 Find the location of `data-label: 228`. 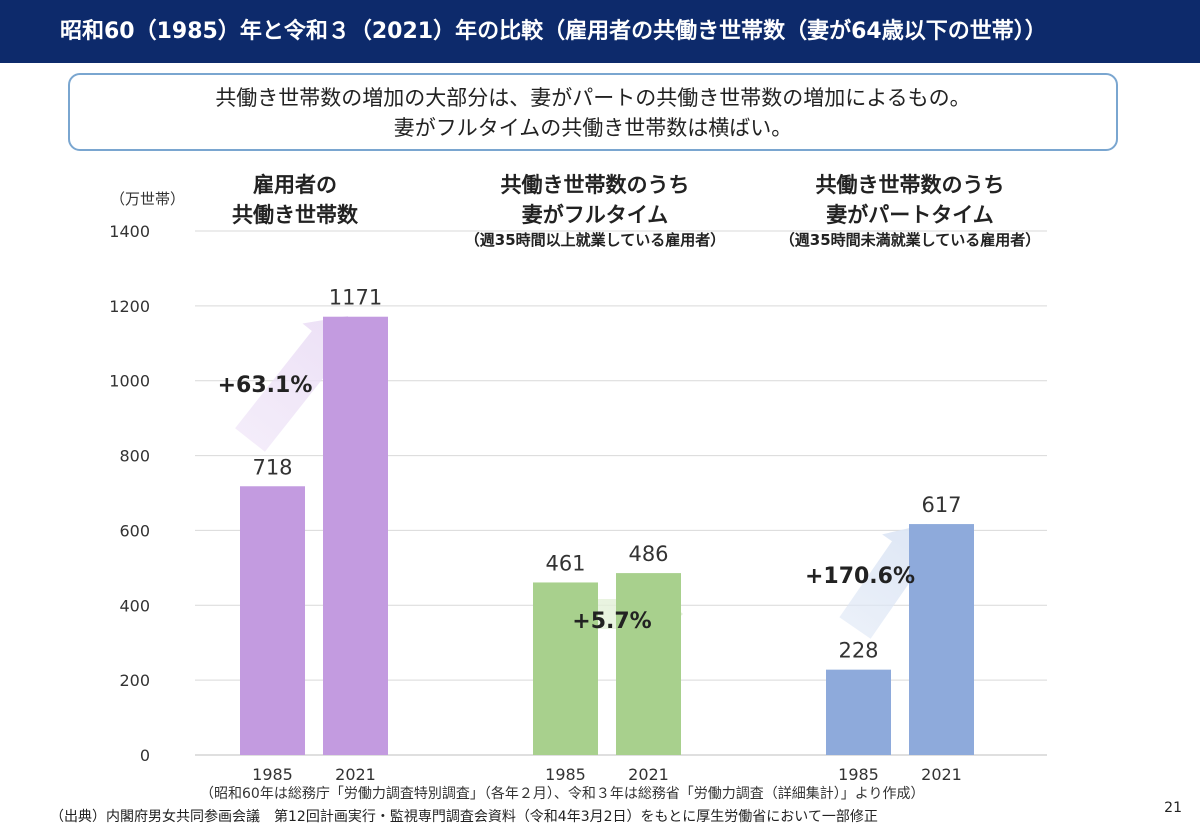

data-label: 228 is located at coordinates (858, 651).